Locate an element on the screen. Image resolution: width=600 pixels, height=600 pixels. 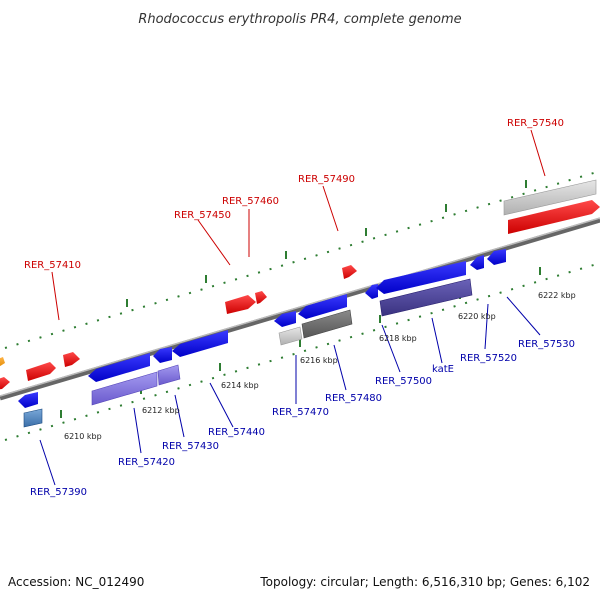
gene-label: RER_57490 is located at coordinates (326, 179).